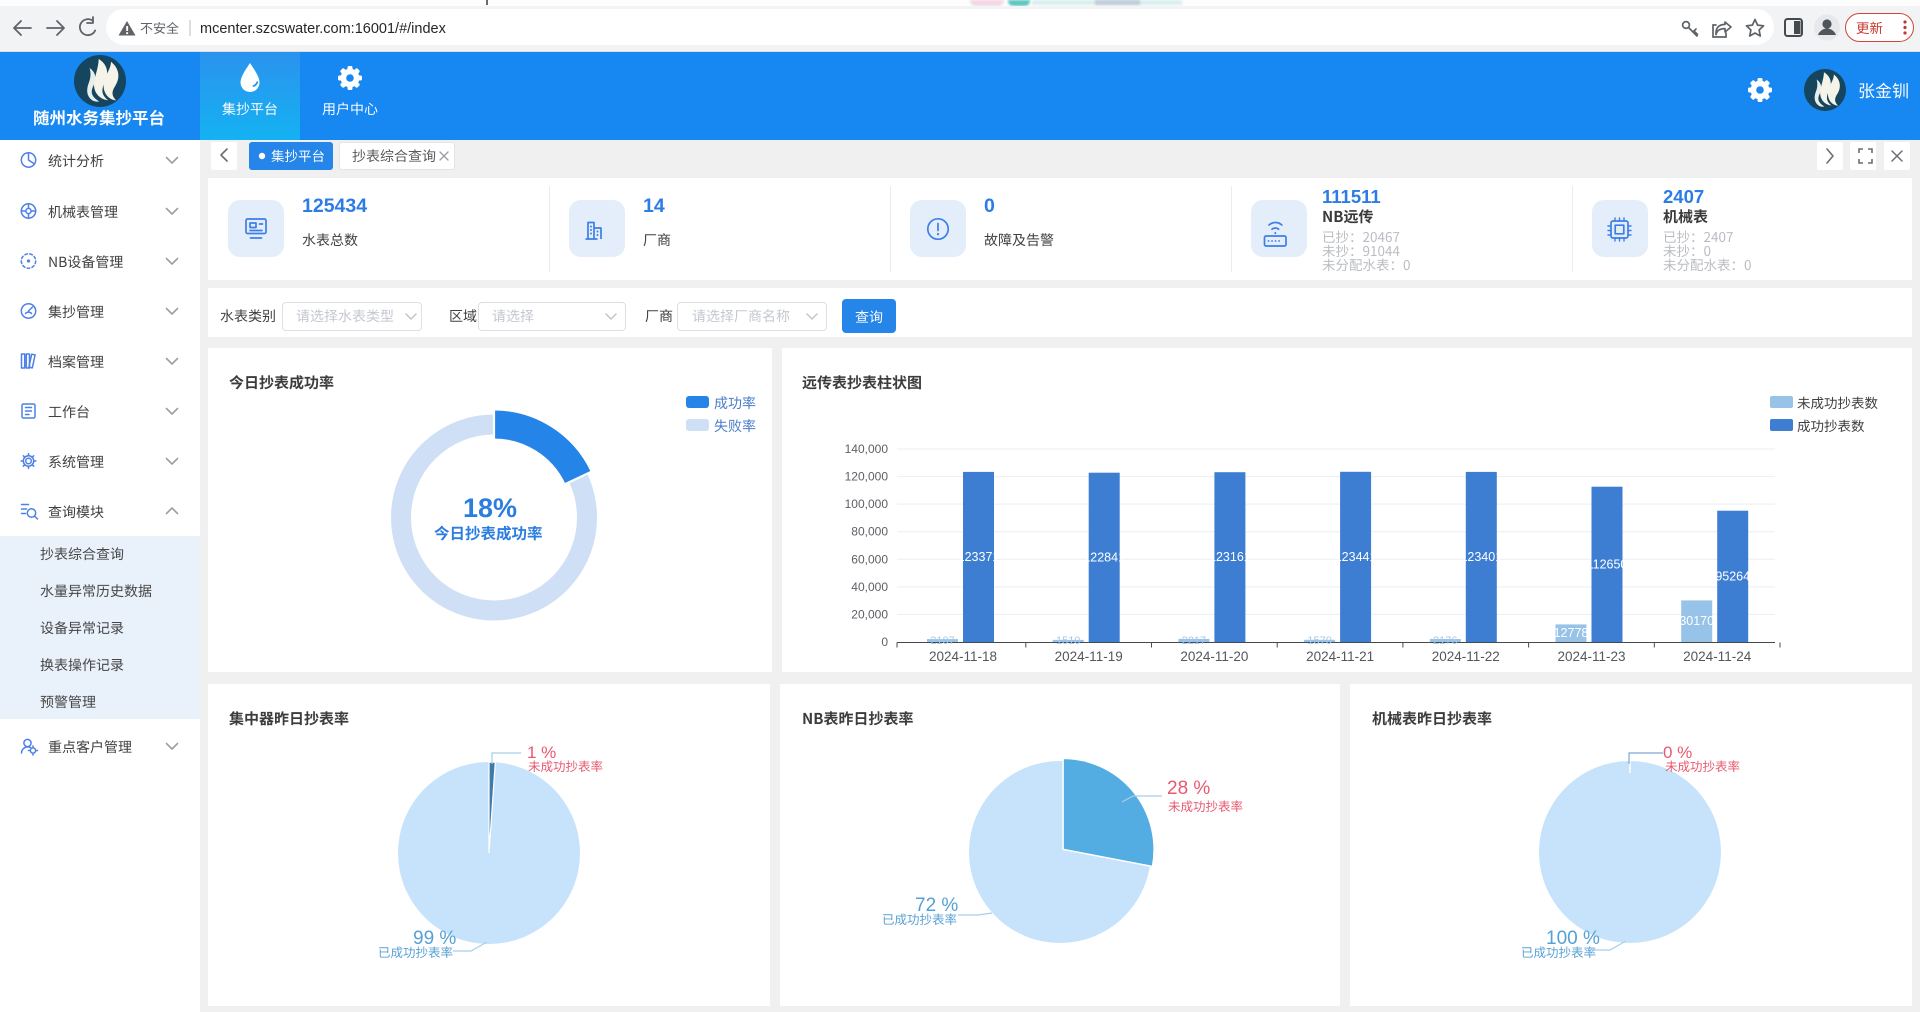 The height and width of the screenshot is (1012, 1920). Describe the element at coordinates (867, 477) in the screenshot. I see `svg-text: 120,000` at that location.